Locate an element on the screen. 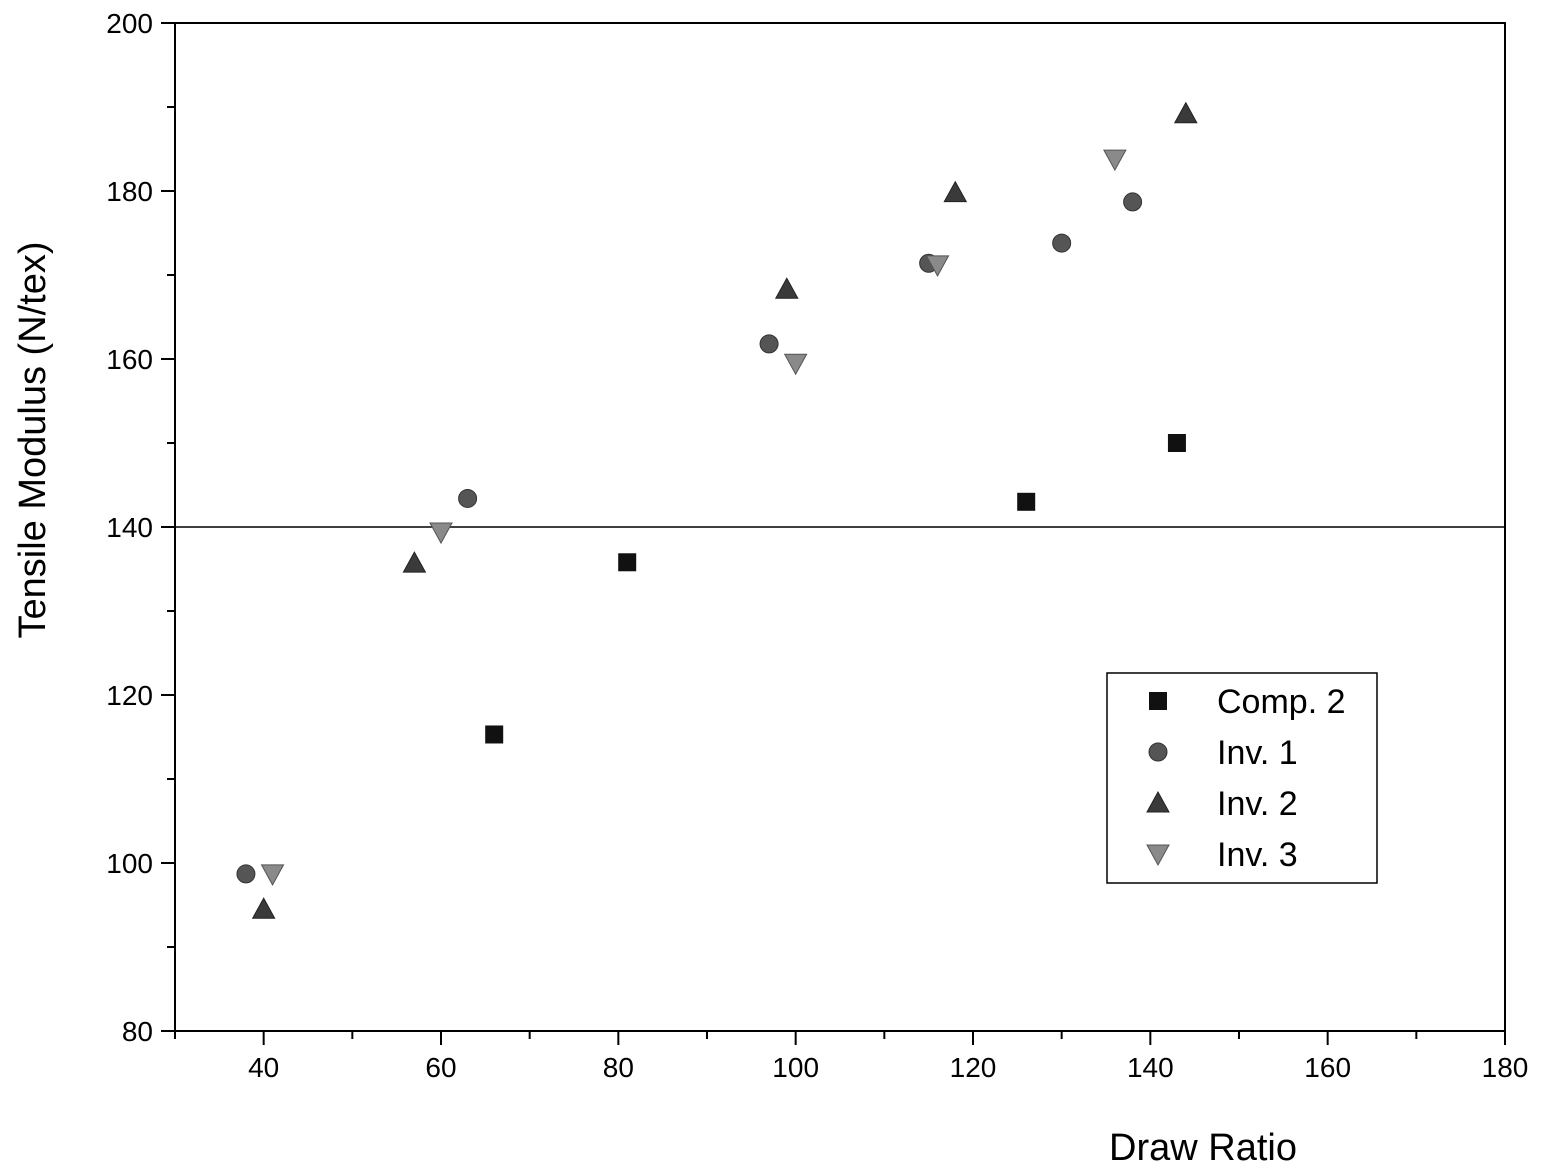 This screenshot has width=1543, height=1170. x-tick-label: 100 is located at coordinates (795, 1067).